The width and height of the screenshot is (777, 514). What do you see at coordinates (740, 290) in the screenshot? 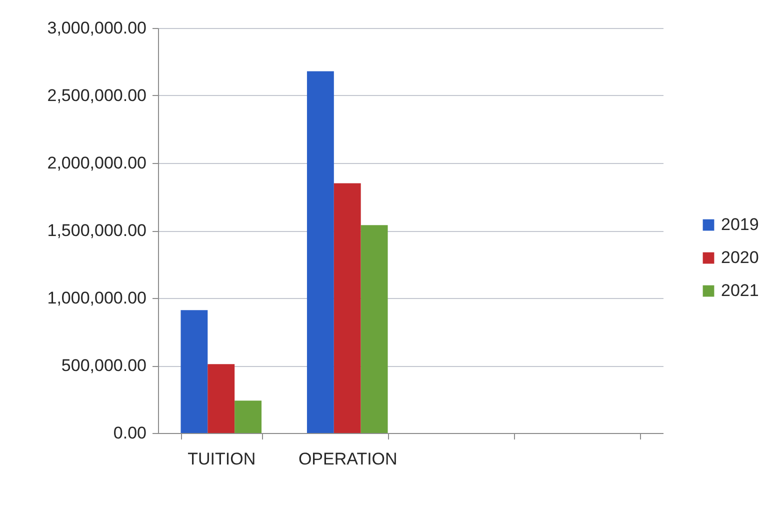
I see `legend-label: 2021` at bounding box center [740, 290].